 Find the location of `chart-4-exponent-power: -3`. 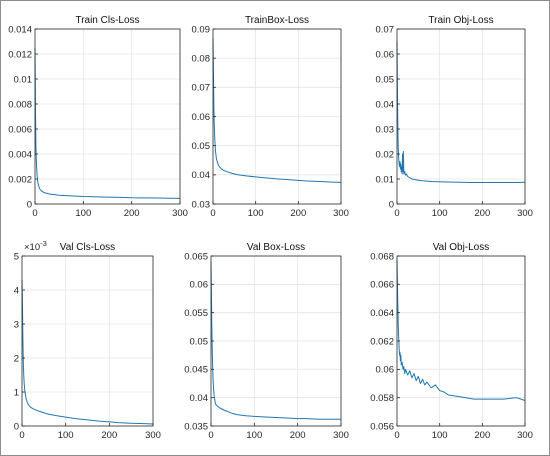

chart-4-exponent-power: -3 is located at coordinates (43, 243).